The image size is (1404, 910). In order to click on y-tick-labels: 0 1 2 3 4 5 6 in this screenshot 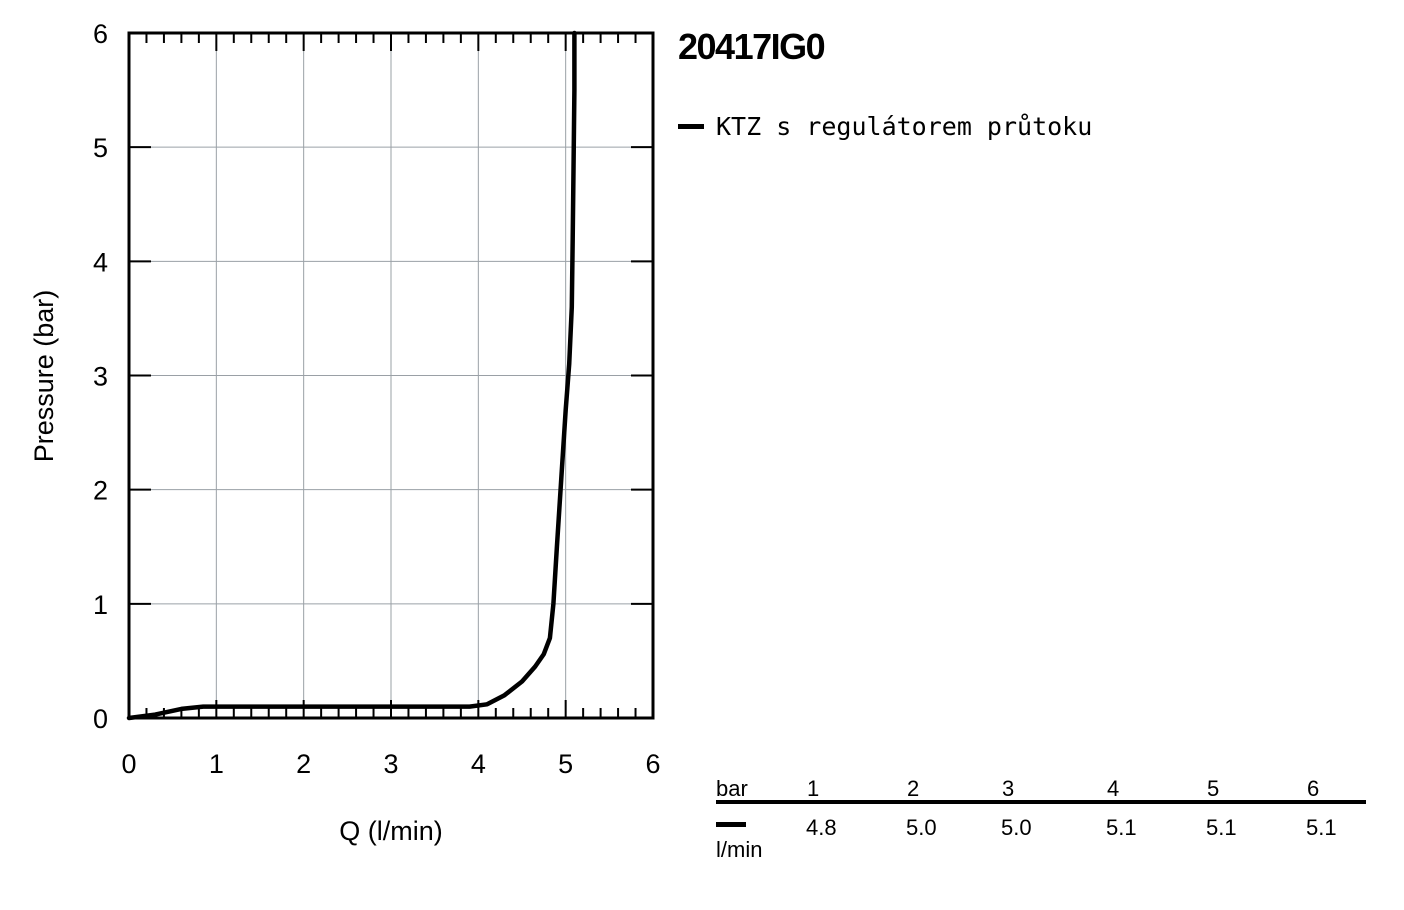, I will do `click(100, 376)`.